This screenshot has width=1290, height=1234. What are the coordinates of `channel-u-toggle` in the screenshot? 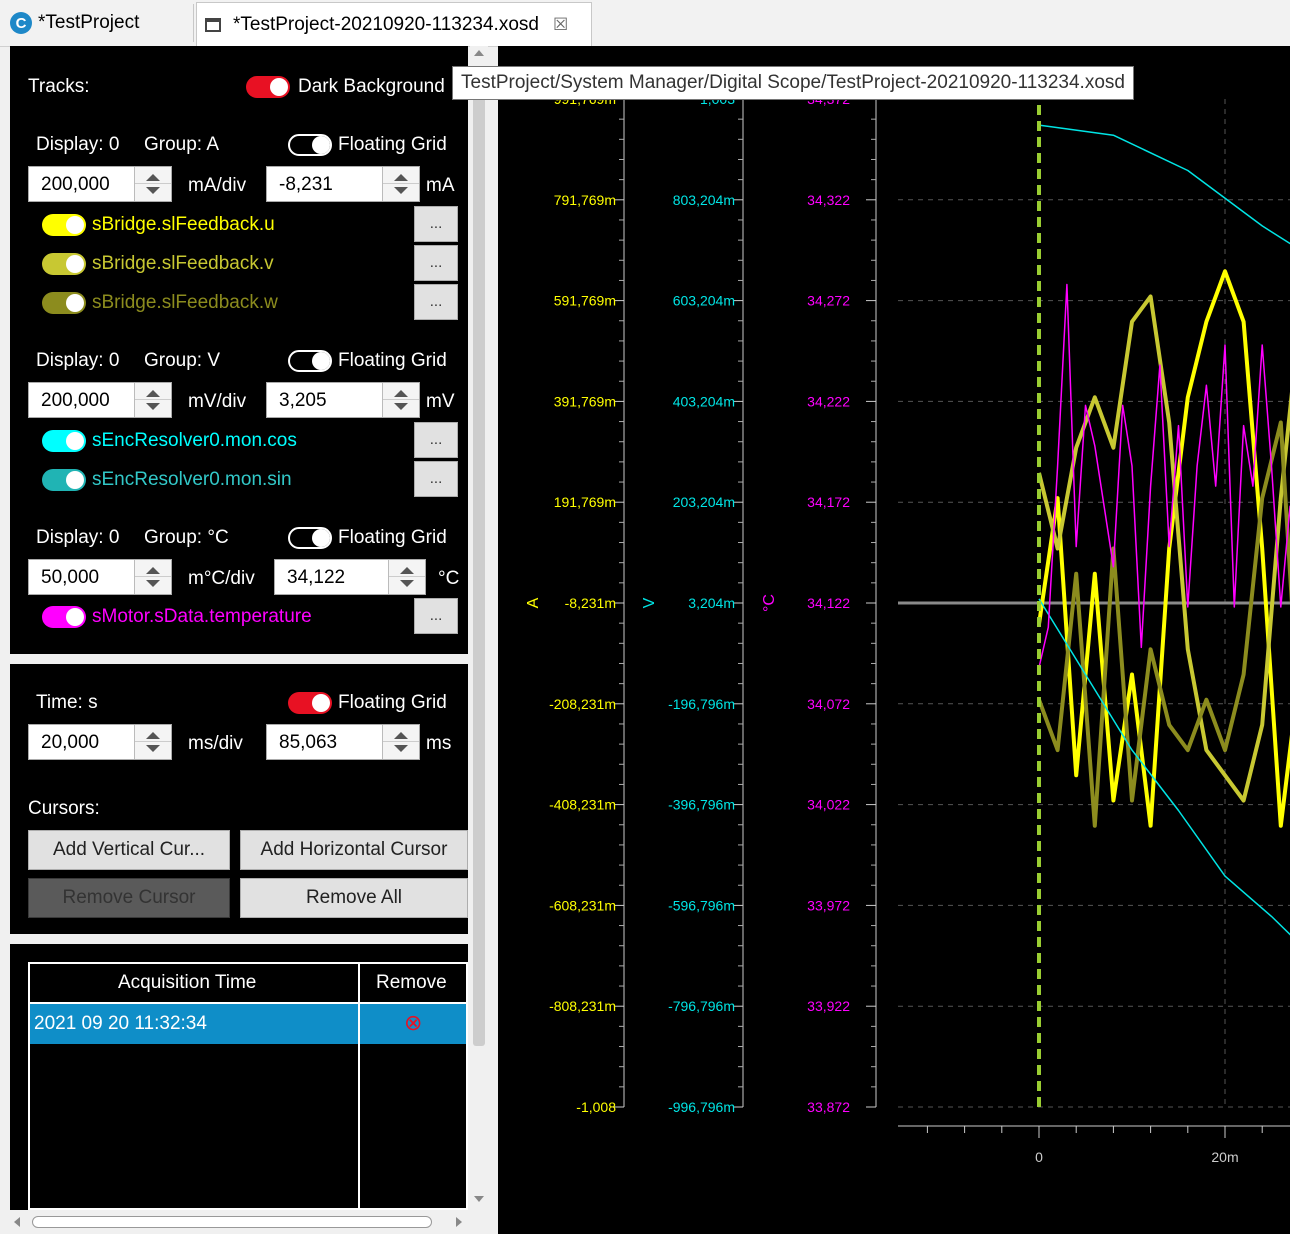 It's located at (64, 225).